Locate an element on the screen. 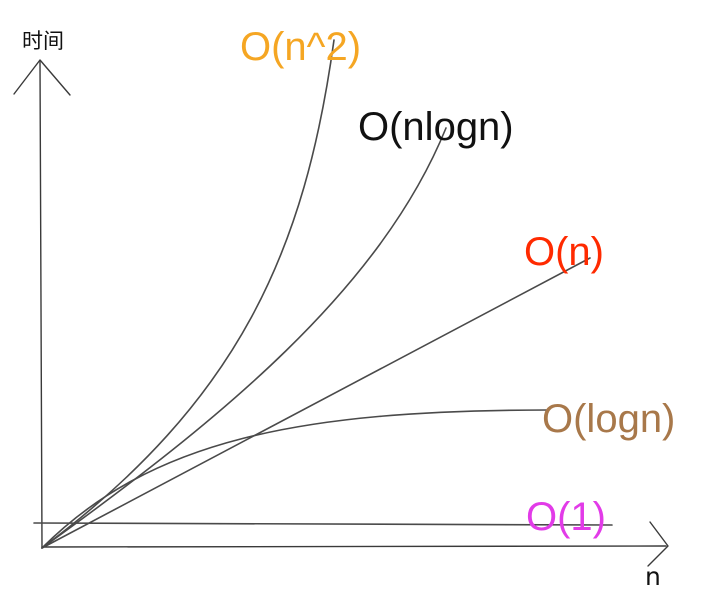 The height and width of the screenshot is (602, 720). label-o-n2: O(n^2) is located at coordinates (300, 47).